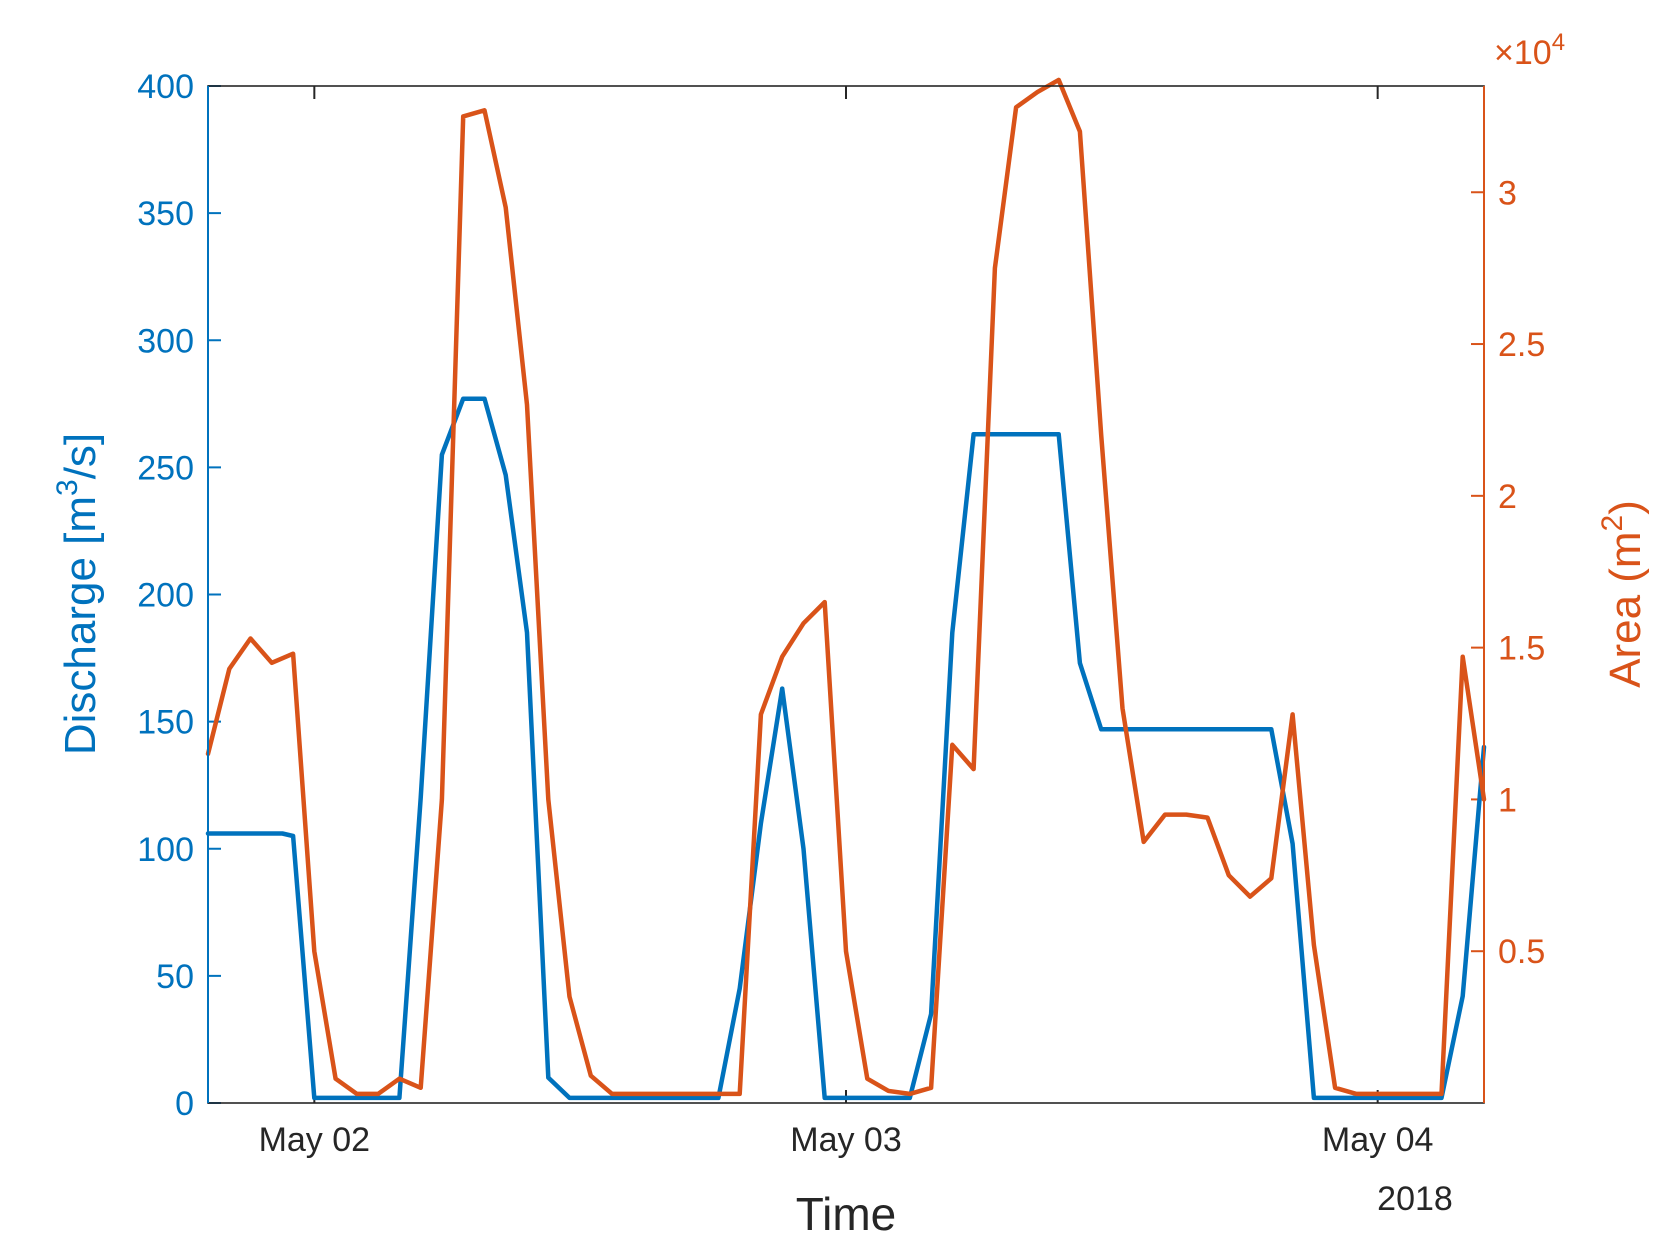  Describe the element at coordinates (1523, 53) in the screenshot. I see `right-axis-multiplier-base: ×10` at that location.